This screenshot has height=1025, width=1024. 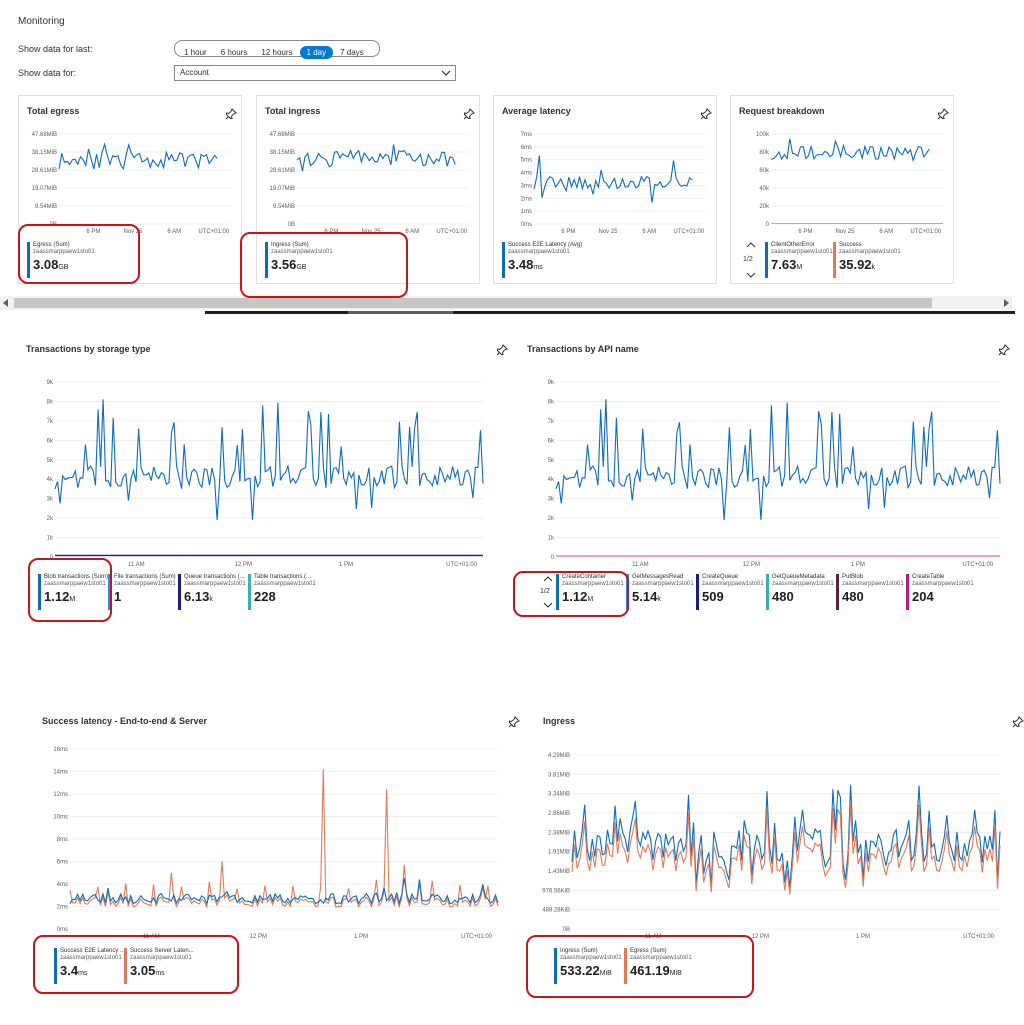 What do you see at coordinates (867, 261) in the screenshot?
I see `legend-item: Success zaassmarppaew1sto01 35.92k` at bounding box center [867, 261].